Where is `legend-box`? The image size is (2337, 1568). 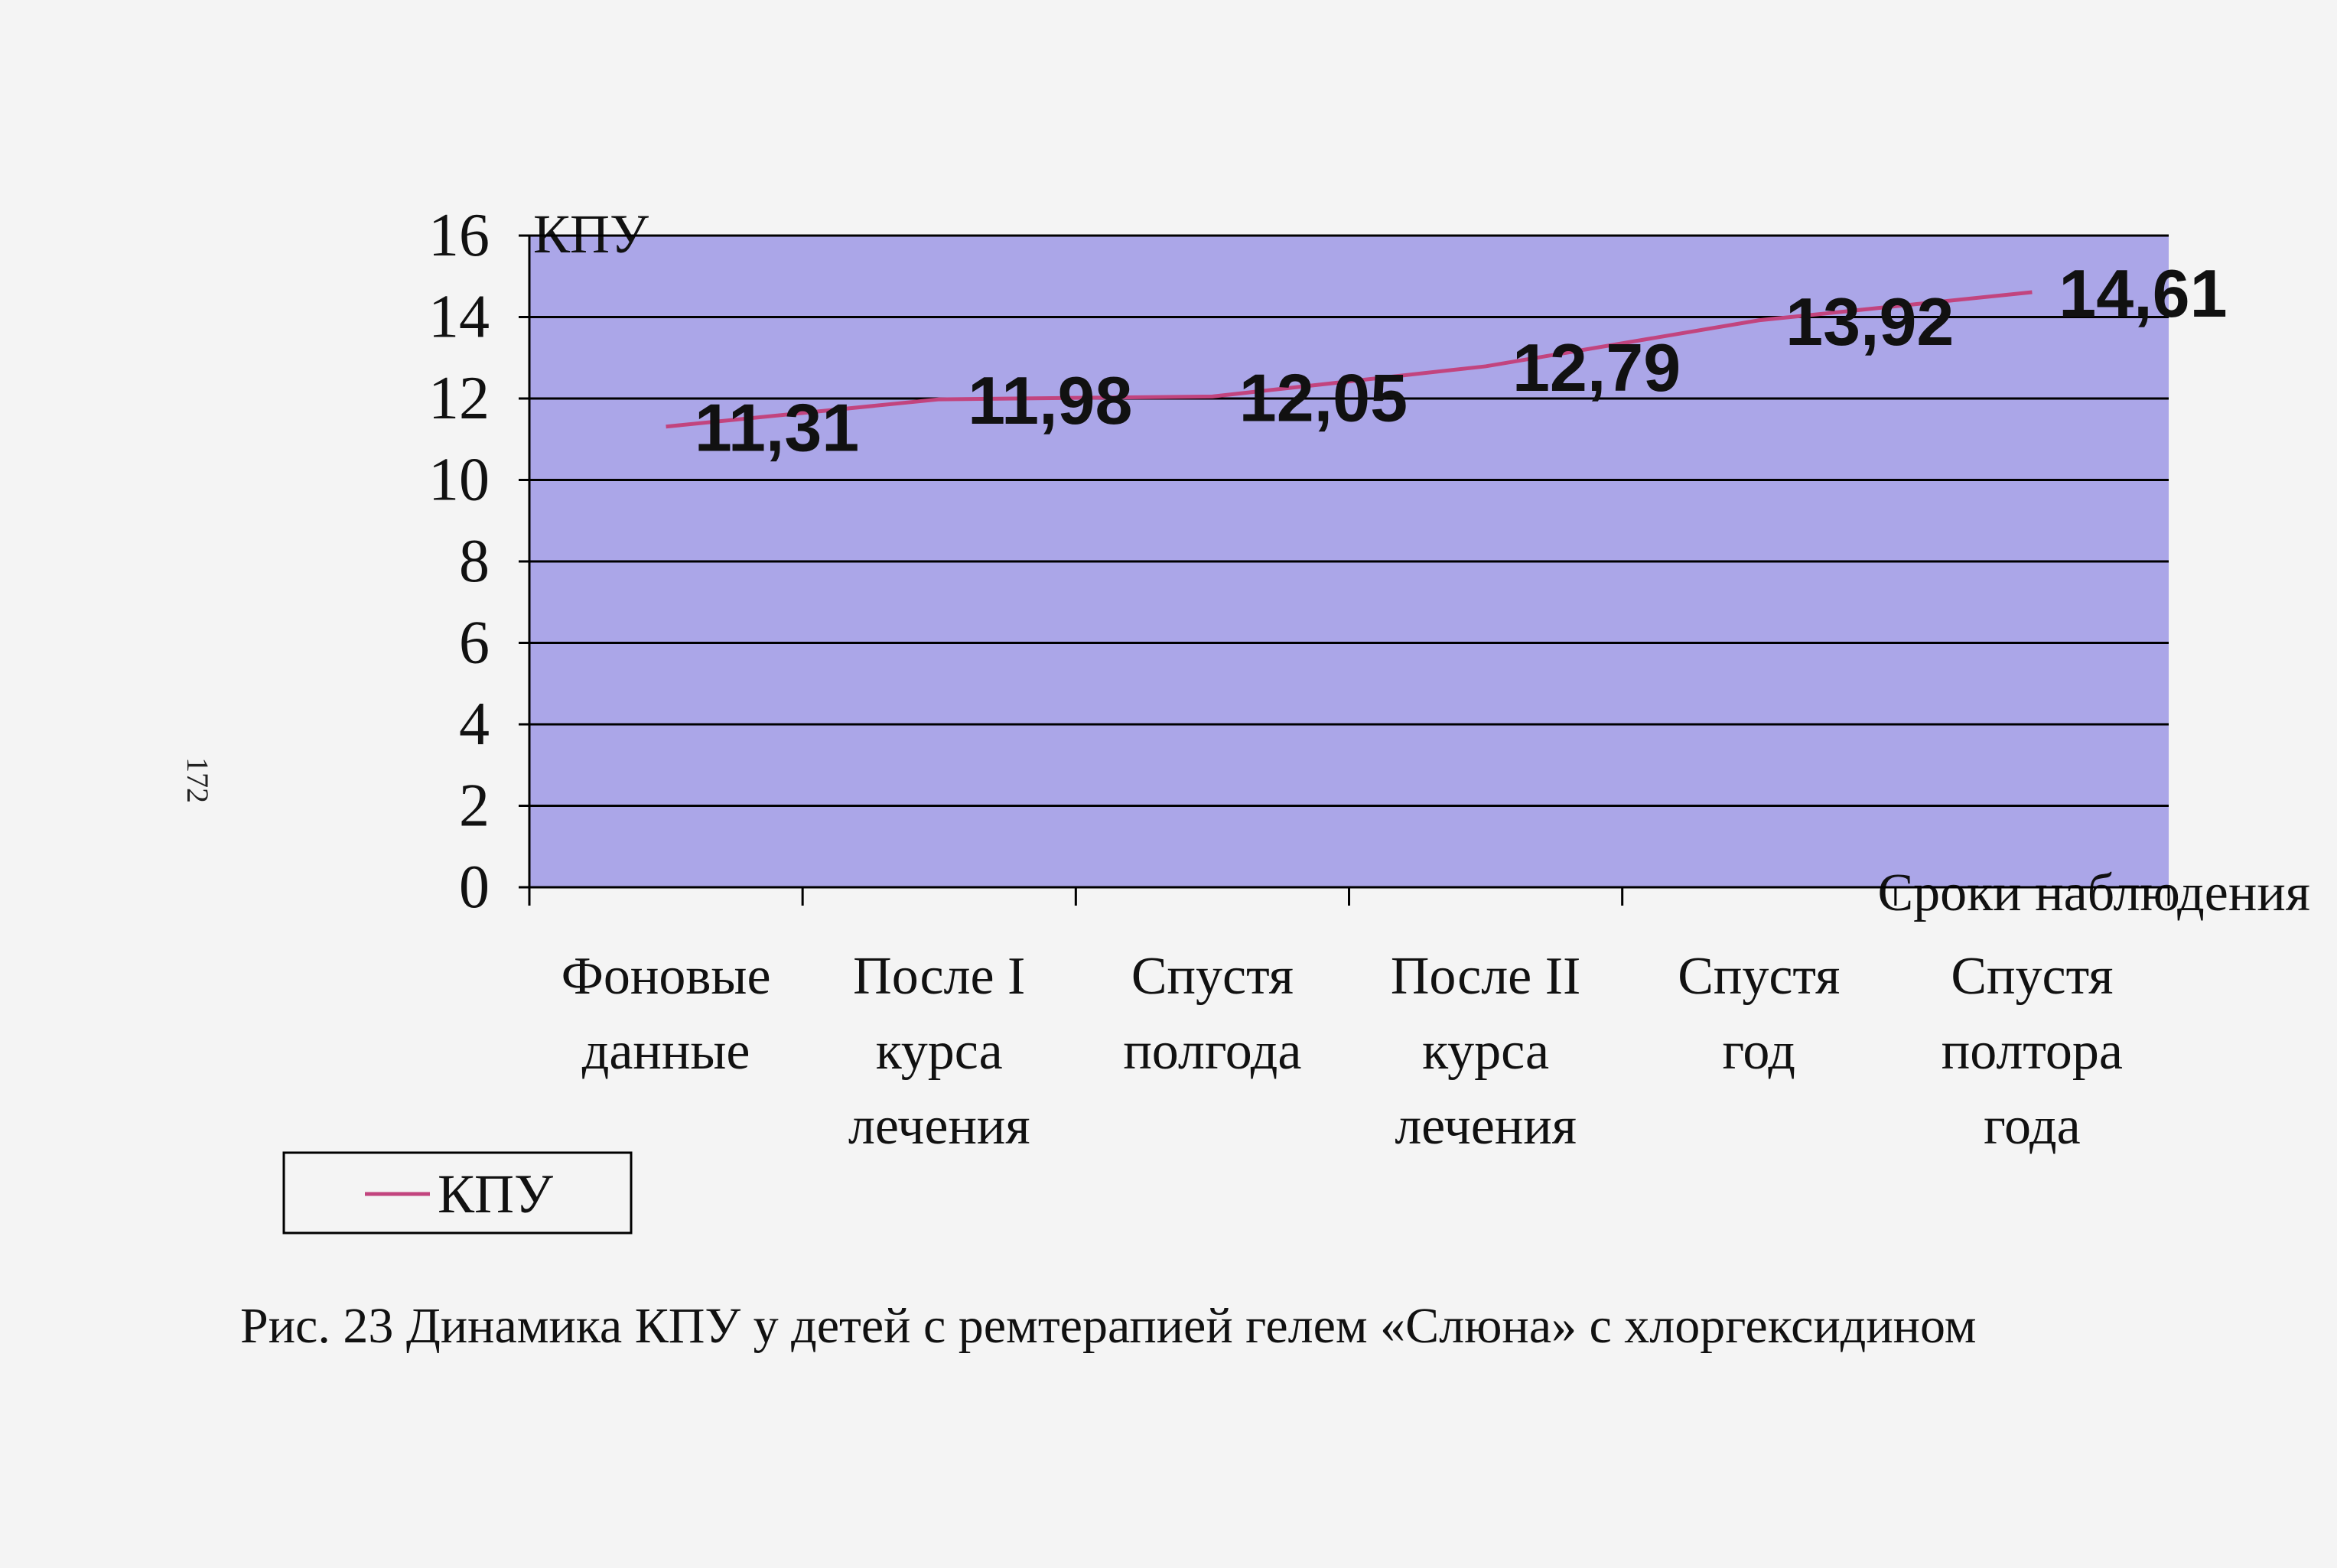
legend-box is located at coordinates (457, 1193).